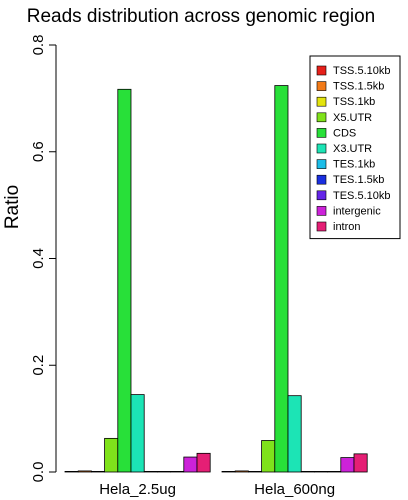 The image size is (408, 500). Describe the element at coordinates (361, 196) in the screenshot. I see `legend-label: TES.5.10kb` at that location.